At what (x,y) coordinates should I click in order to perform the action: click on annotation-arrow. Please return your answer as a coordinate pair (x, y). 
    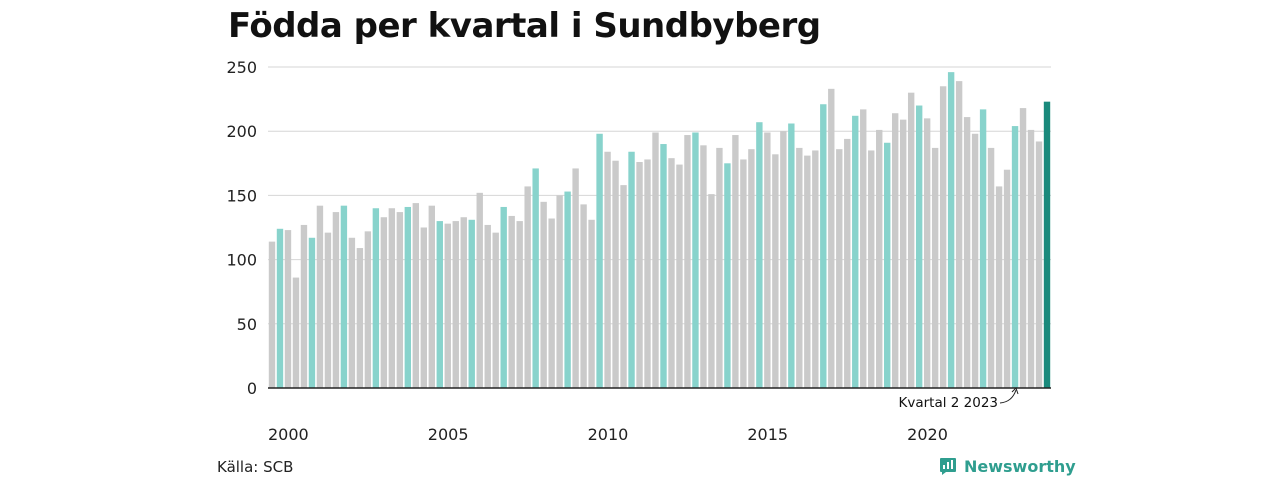
    Looking at the image, I should click on (1008, 396).